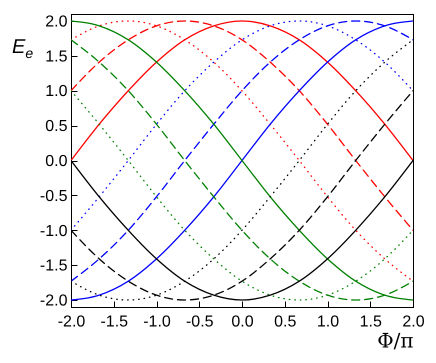  I want to click on y-axis-title: E$_{e}$, so click(23, 48).